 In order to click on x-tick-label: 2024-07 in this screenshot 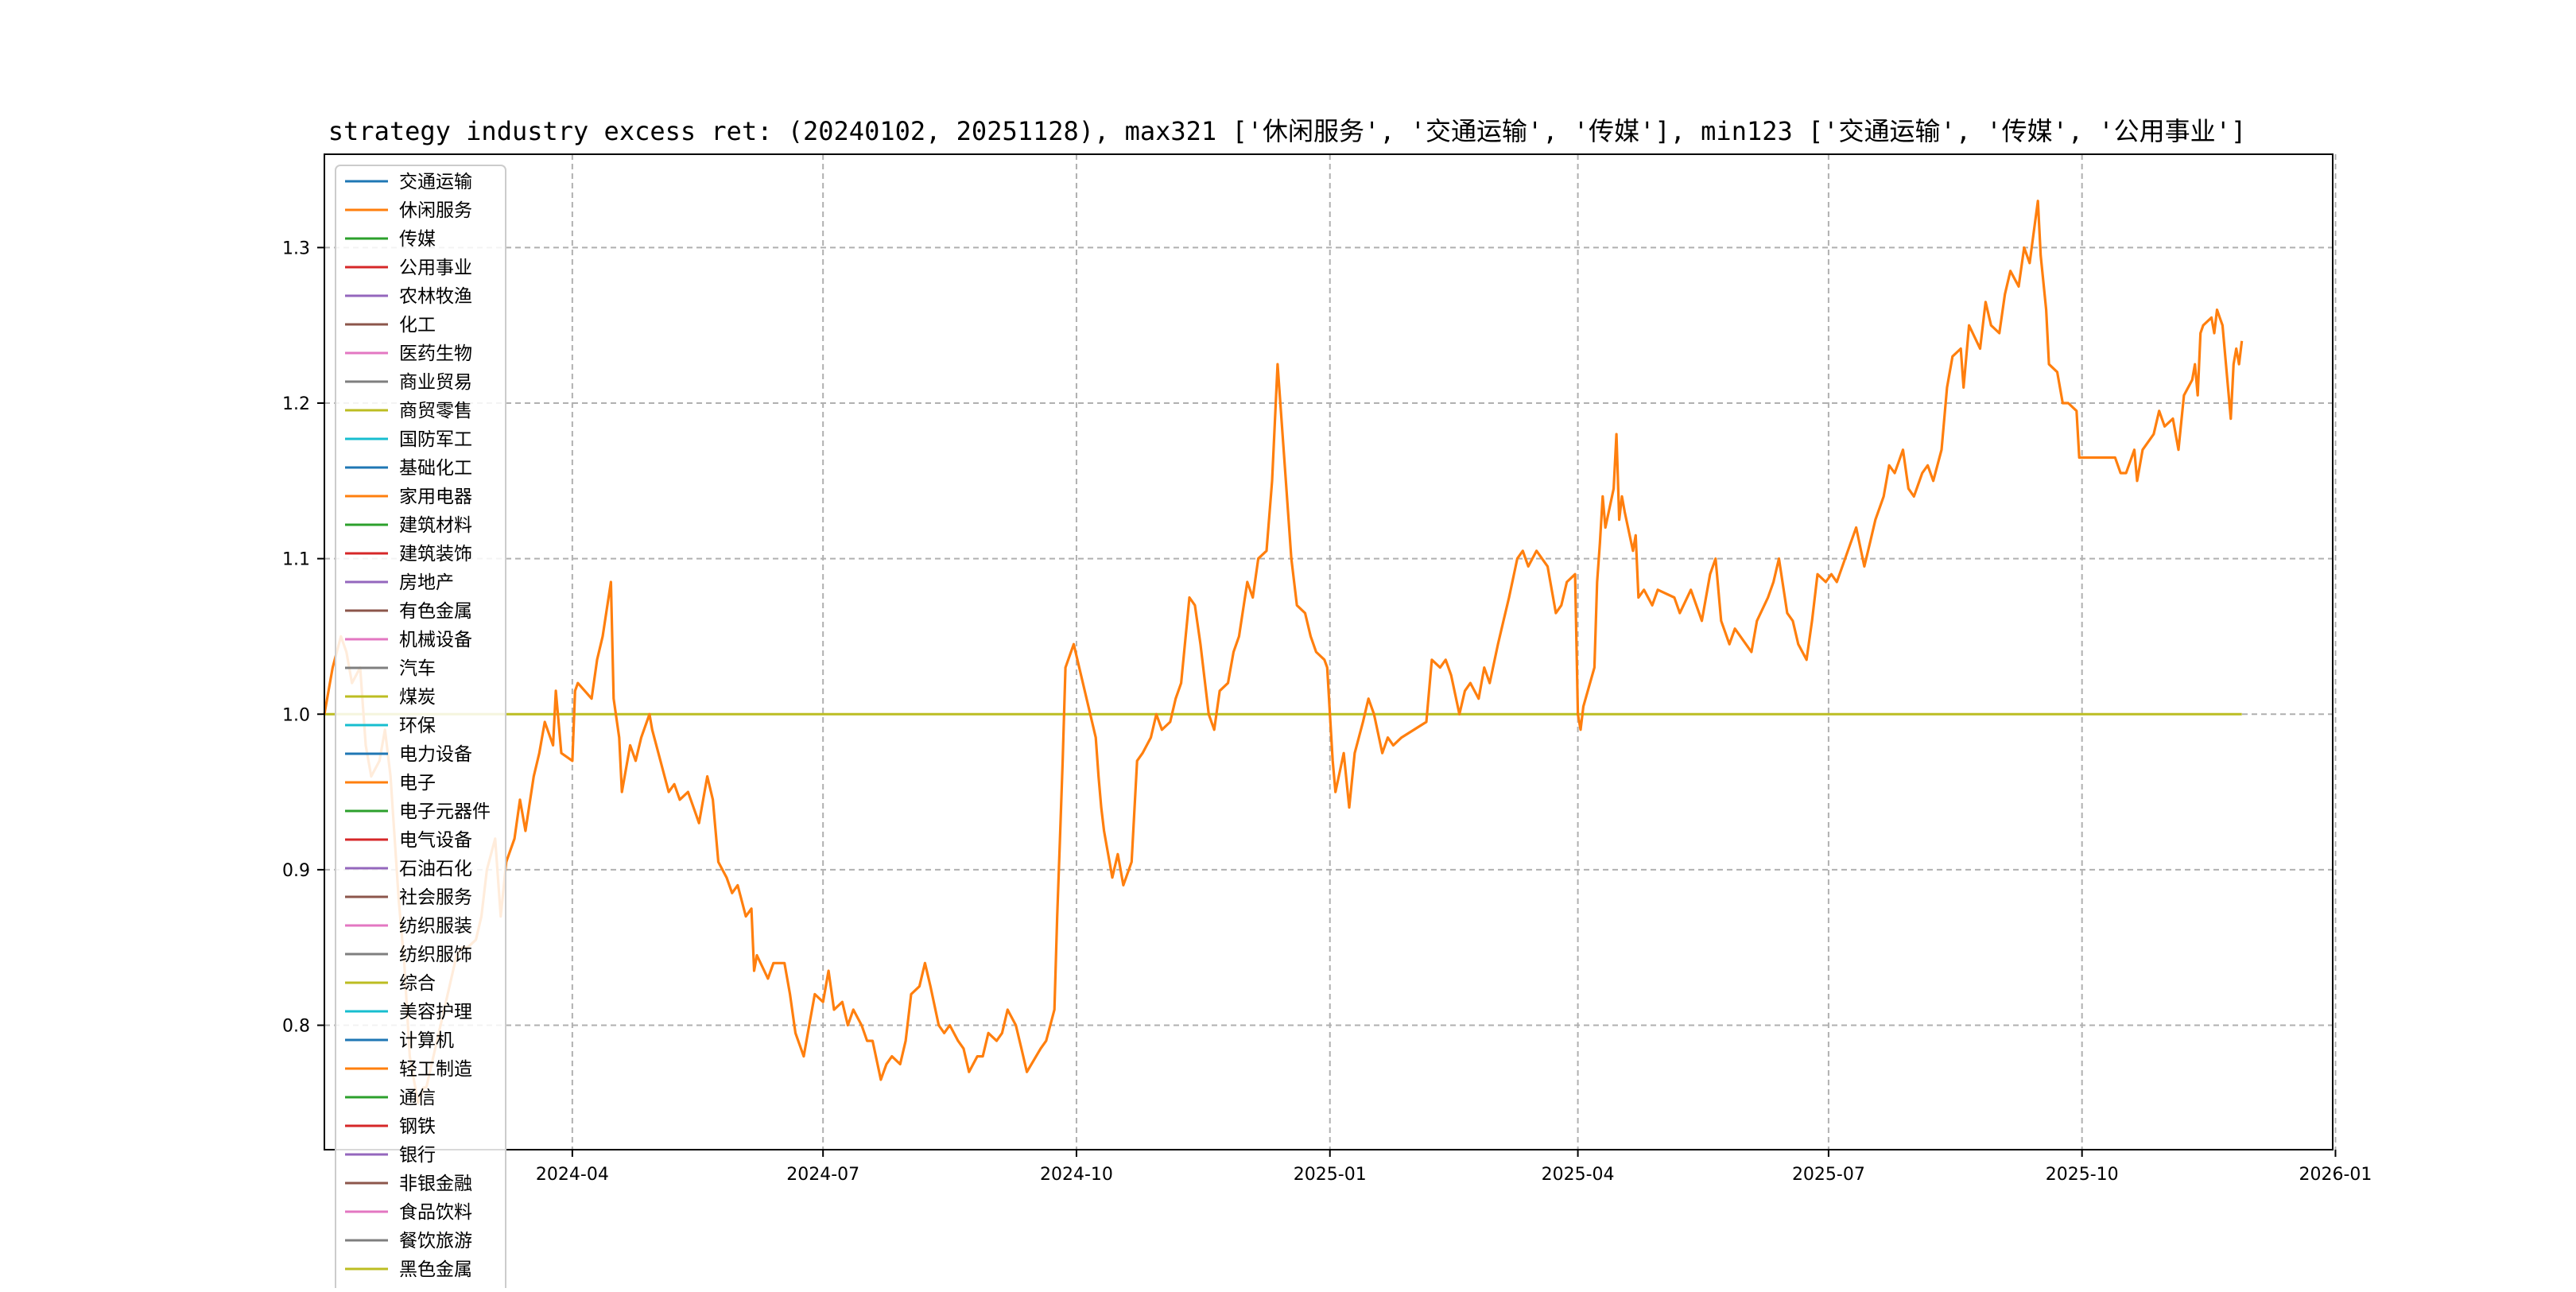, I will do `click(823, 1175)`.